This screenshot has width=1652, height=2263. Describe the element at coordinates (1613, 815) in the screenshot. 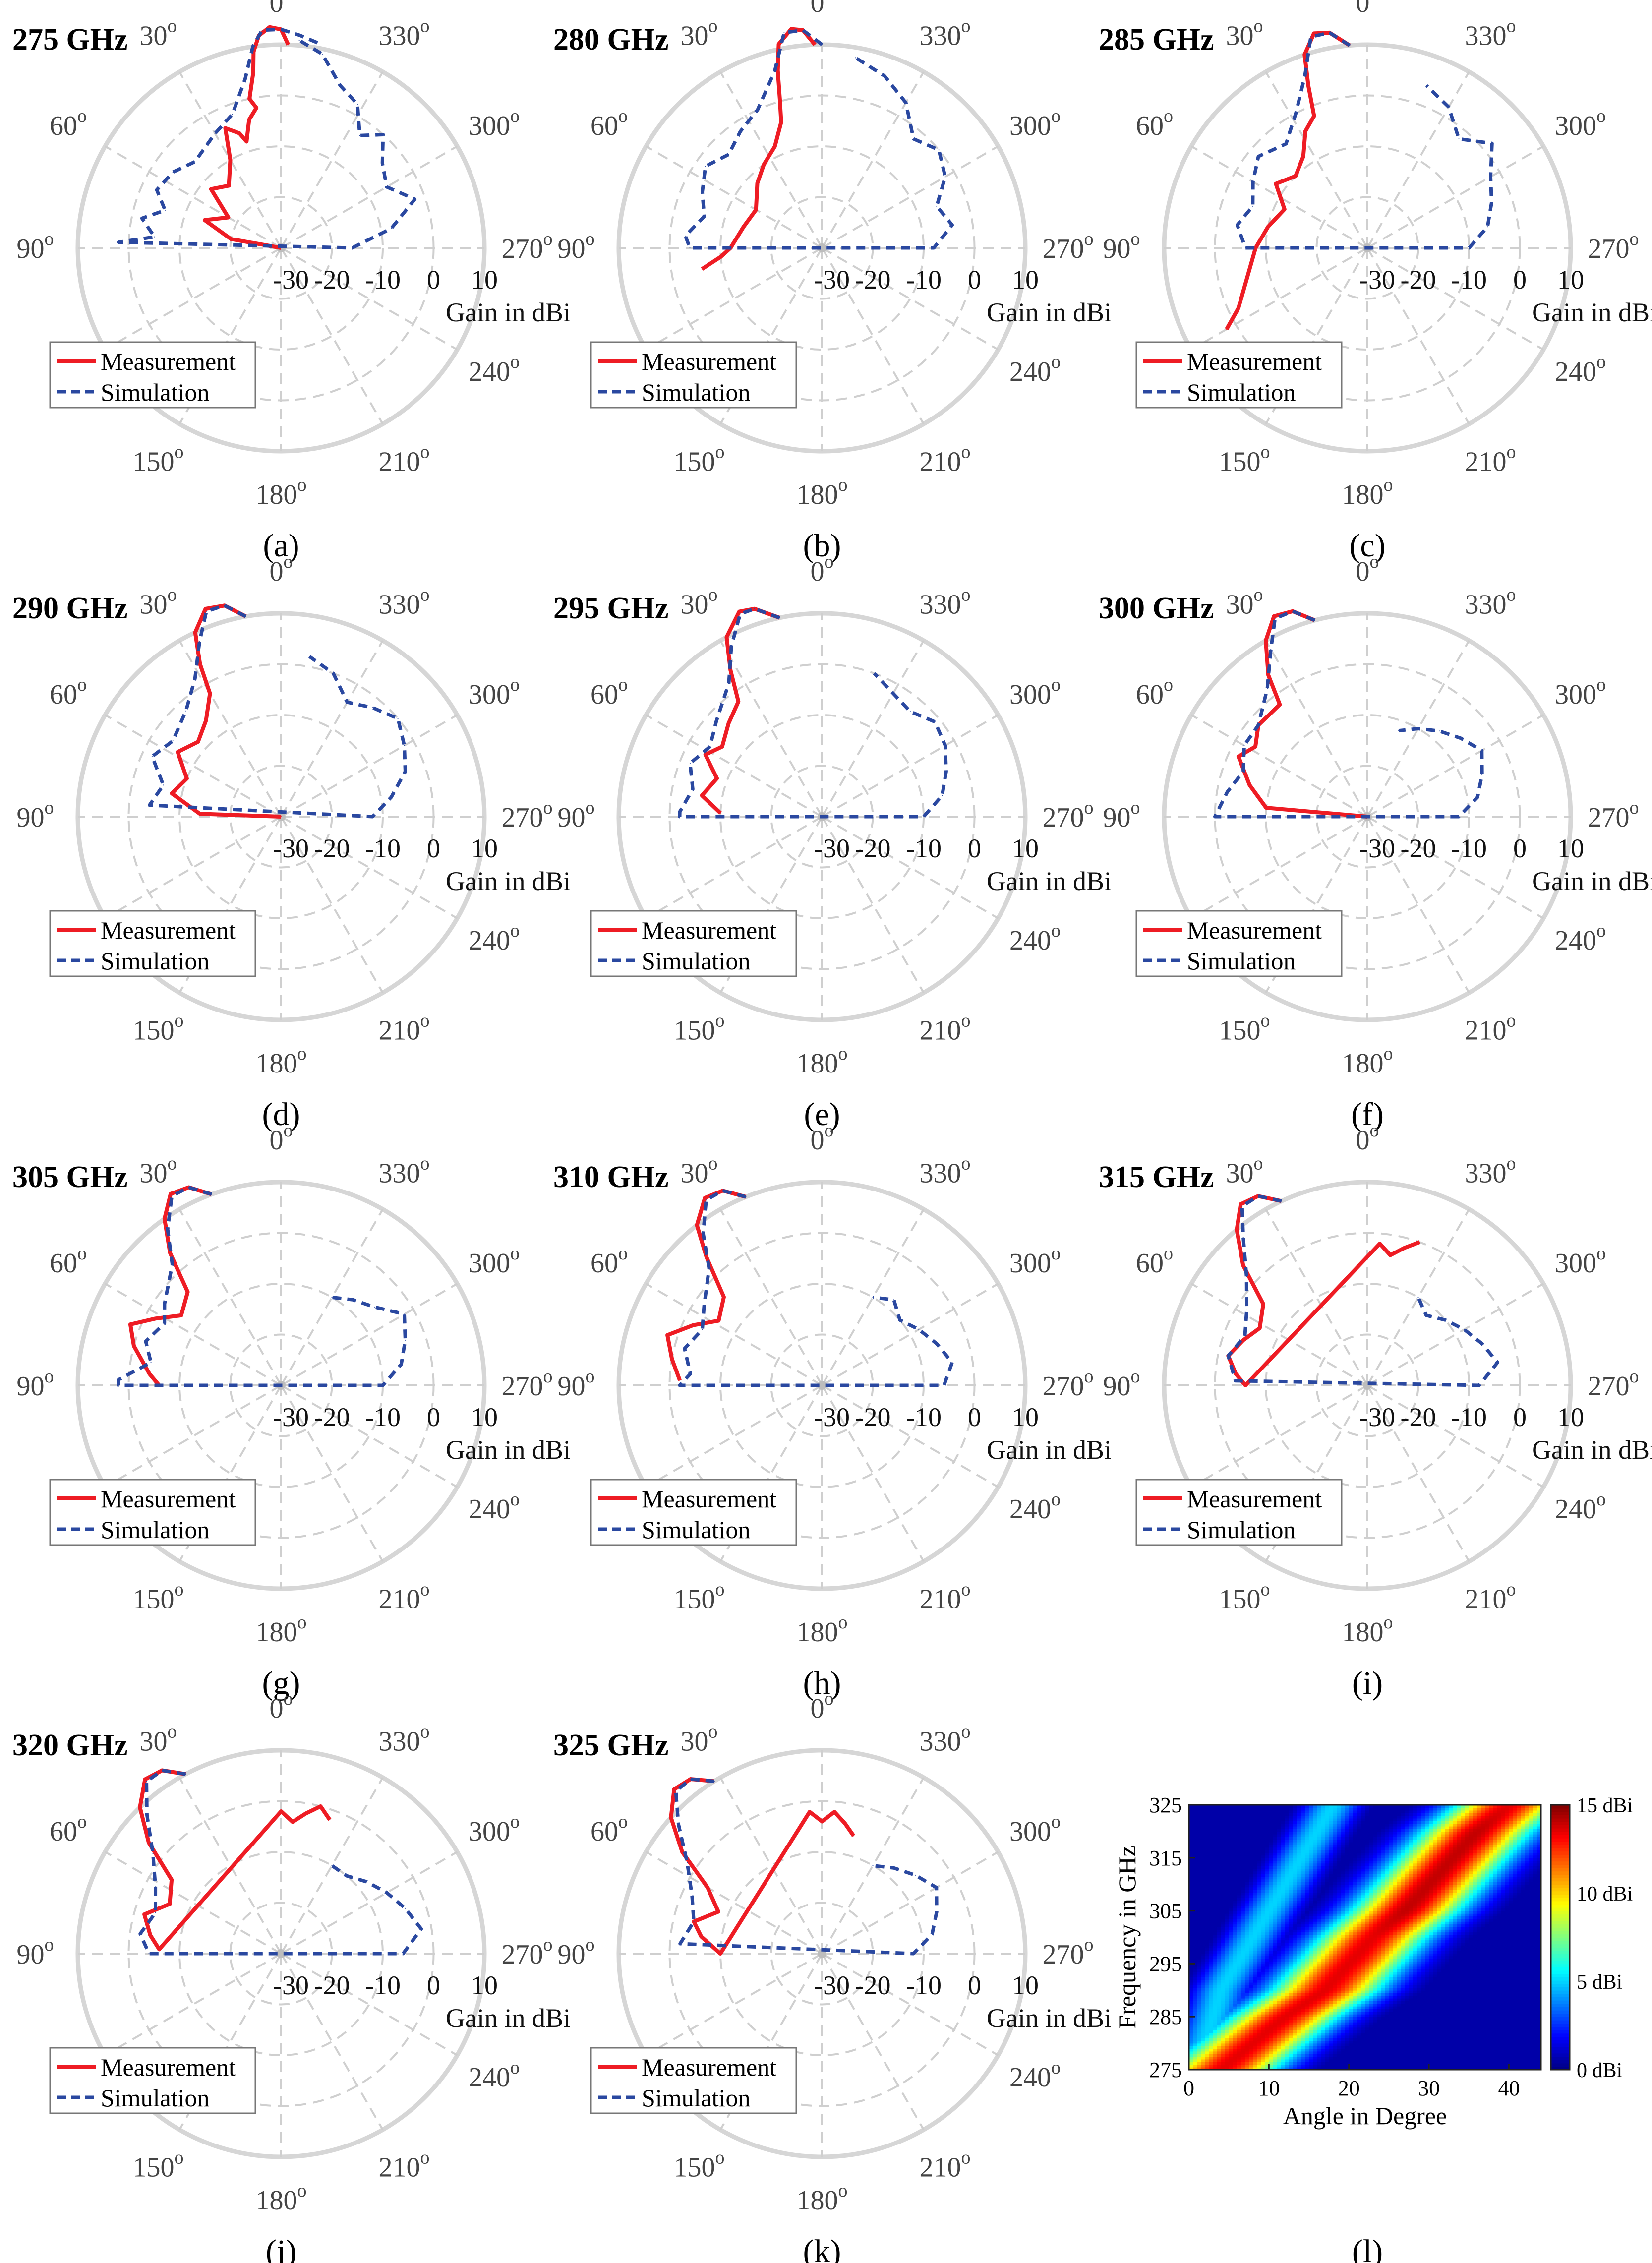

I see `angle-tick-label: 270o` at that location.